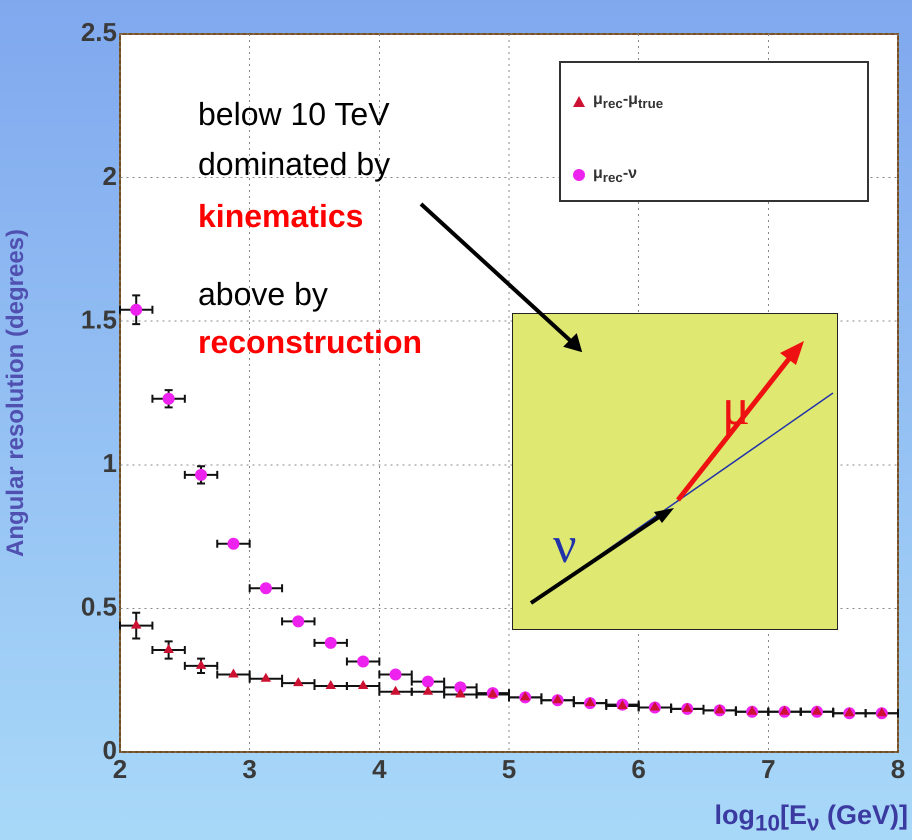 This screenshot has width=912, height=840. I want to click on y-tick-label: 1.5, so click(98, 319).